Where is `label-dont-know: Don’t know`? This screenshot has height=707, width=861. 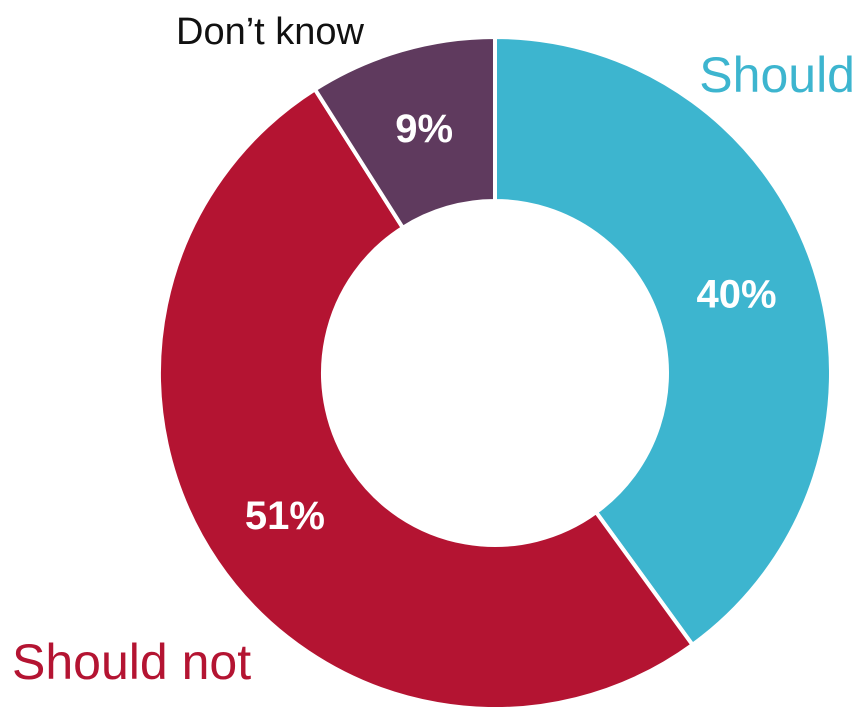 label-dont-know: Don’t know is located at coordinates (270, 32).